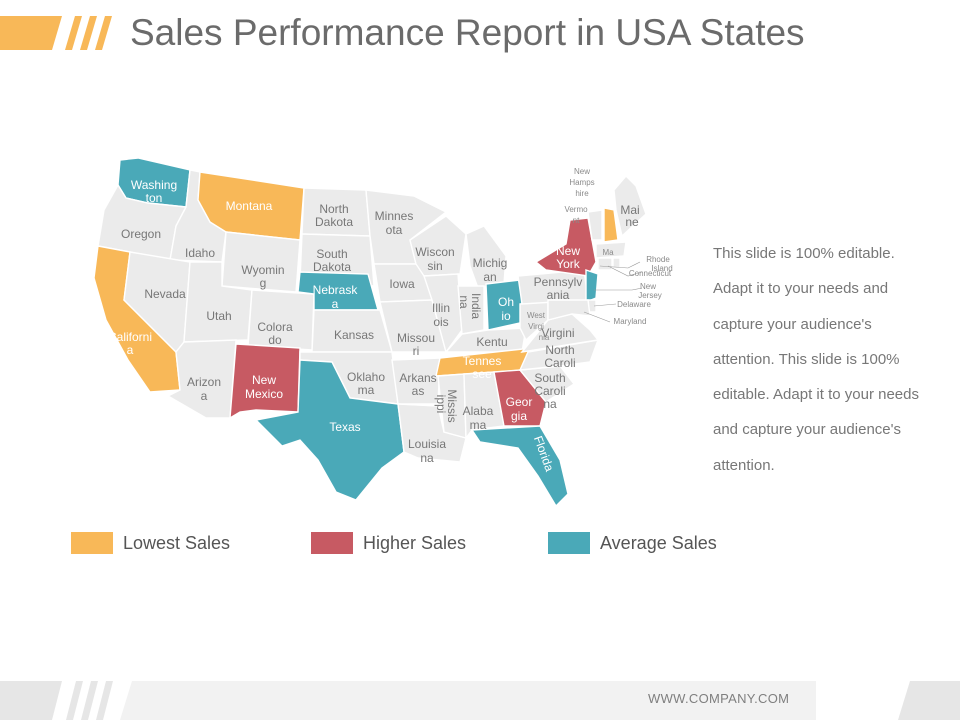 This screenshot has width=960, height=720. I want to click on state-new-hampshire, so click(611, 225).